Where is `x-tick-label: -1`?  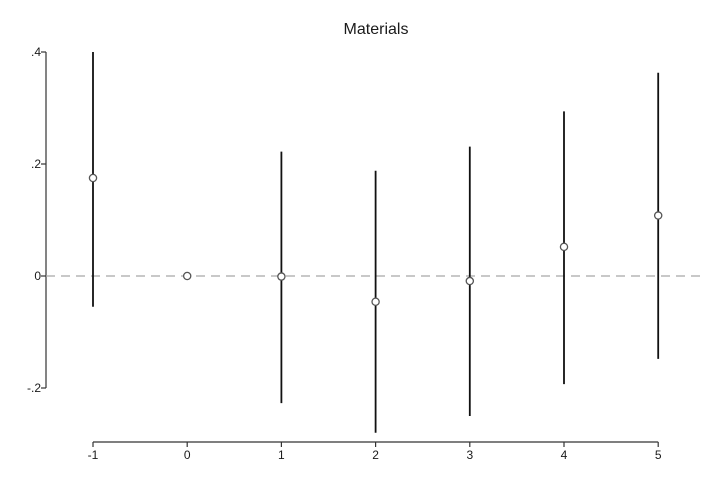 x-tick-label: -1 is located at coordinates (93, 455).